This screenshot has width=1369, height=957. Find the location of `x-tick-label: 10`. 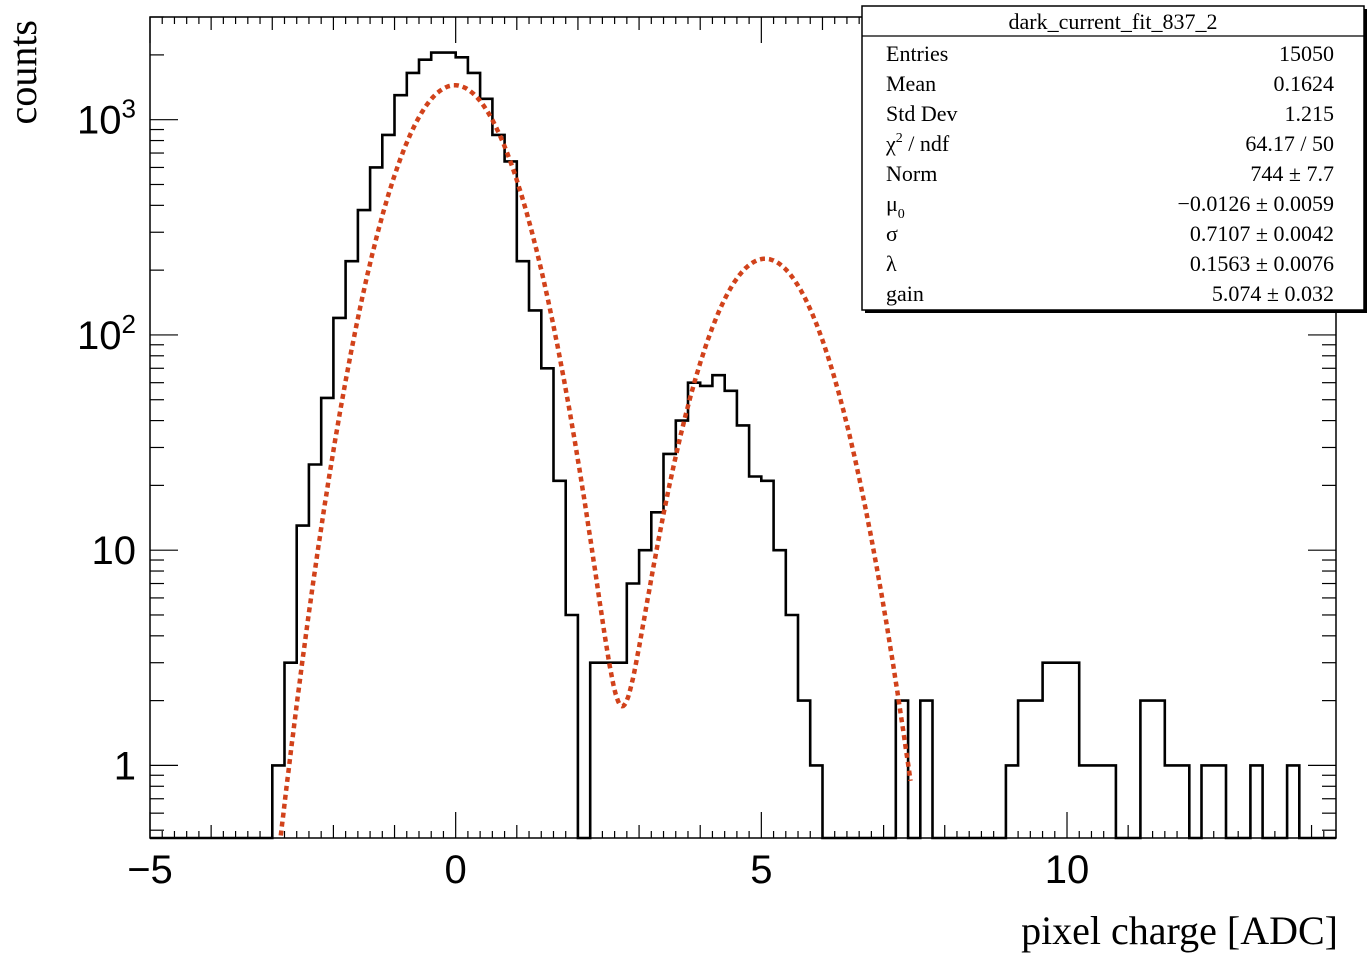

x-tick-label: 10 is located at coordinates (1067, 870).